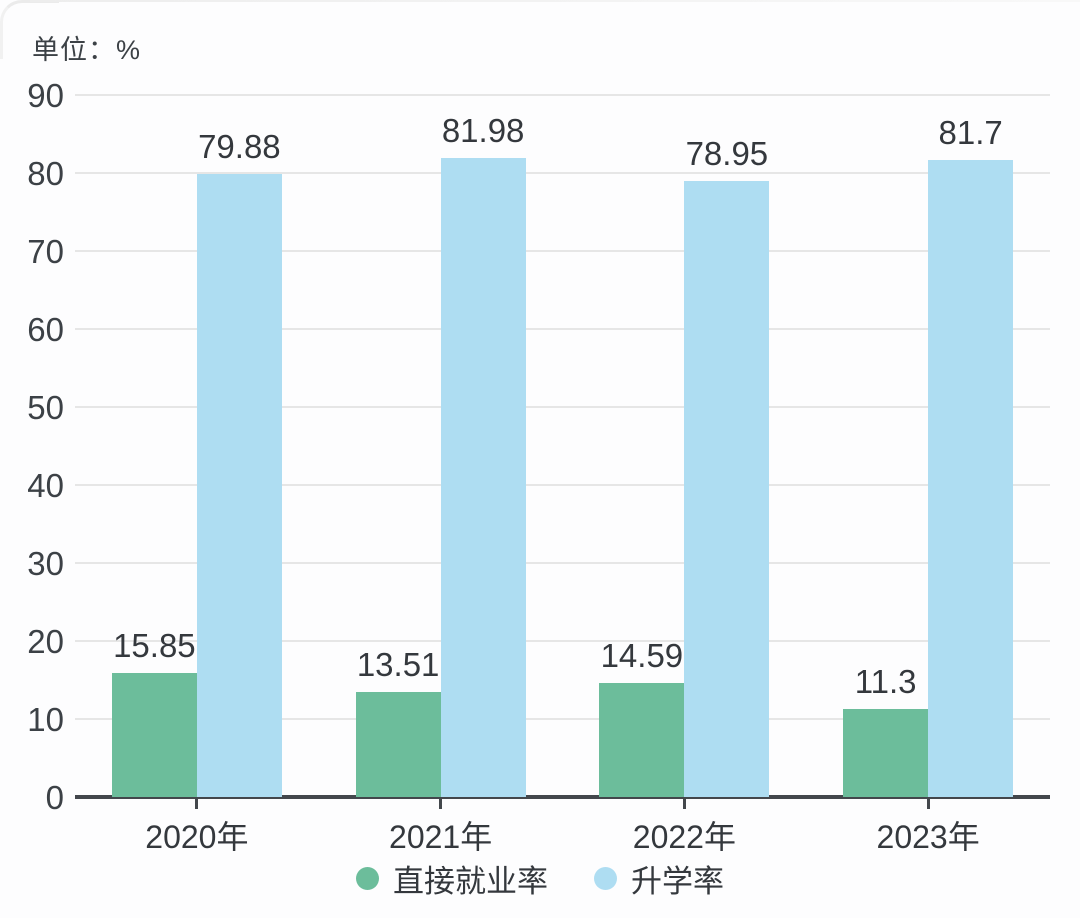 This screenshot has height=918, width=1080. What do you see at coordinates (562, 173) in the screenshot?
I see `gridline-y80` at bounding box center [562, 173].